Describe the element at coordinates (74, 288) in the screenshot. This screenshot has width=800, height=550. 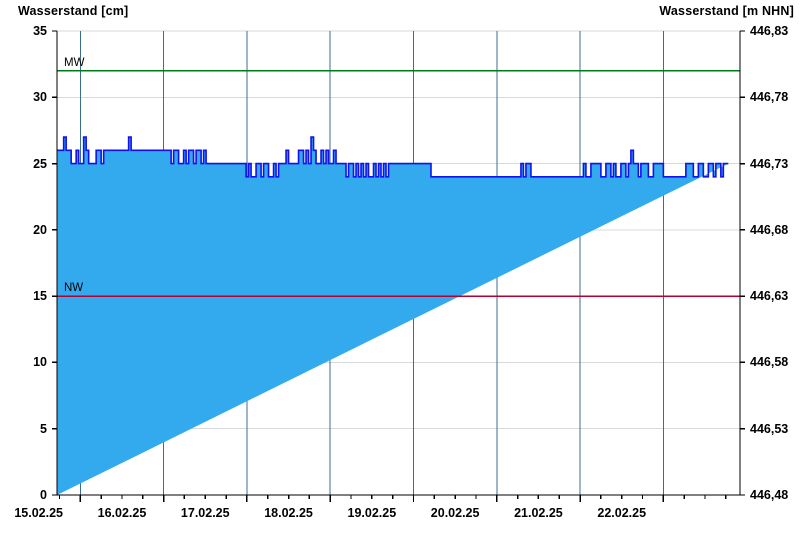
I see `nw-line-label: NW` at that location.